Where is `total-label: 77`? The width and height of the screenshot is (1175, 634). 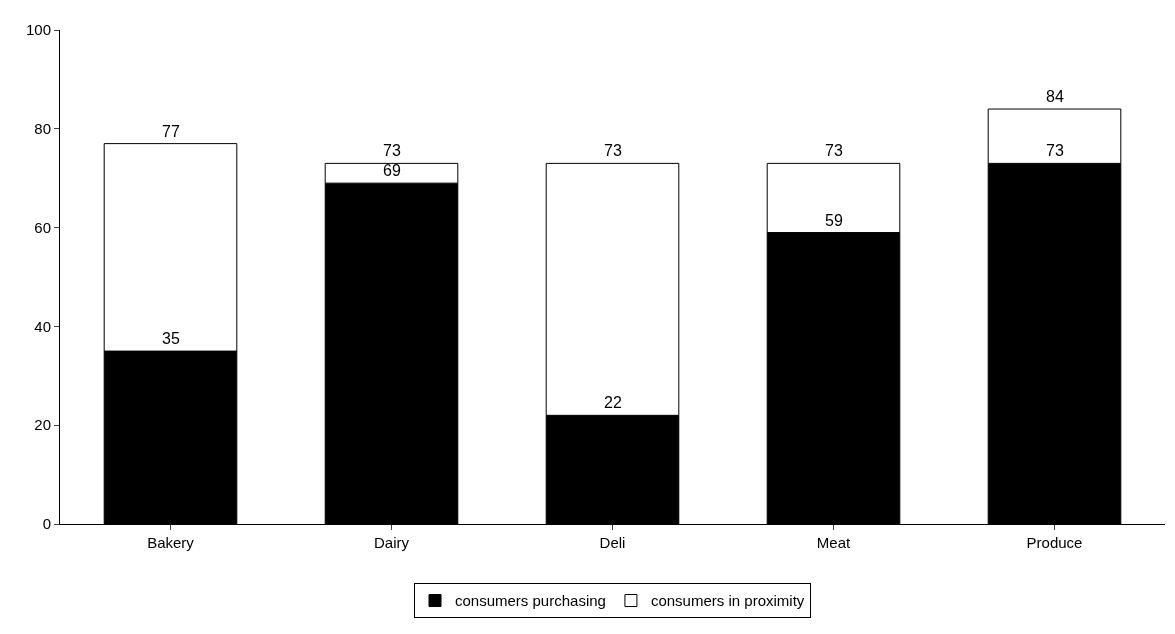
total-label: 77 is located at coordinates (171, 131).